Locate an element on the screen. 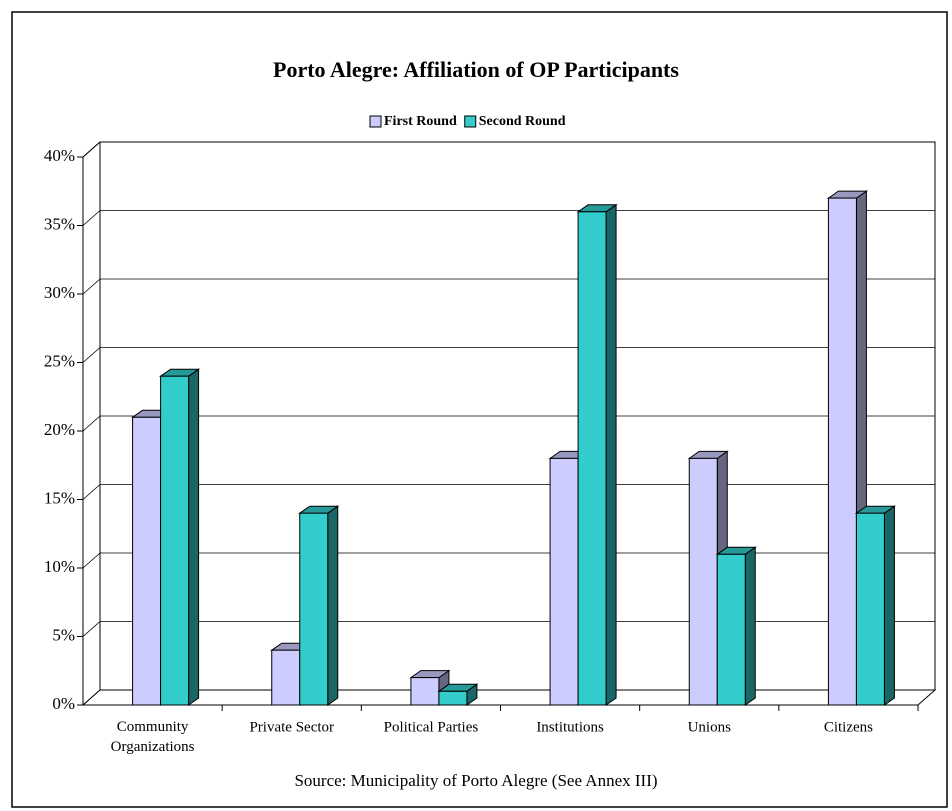 This screenshot has width=952, height=811. y-tick-label: 10% is located at coordinates (59, 566).